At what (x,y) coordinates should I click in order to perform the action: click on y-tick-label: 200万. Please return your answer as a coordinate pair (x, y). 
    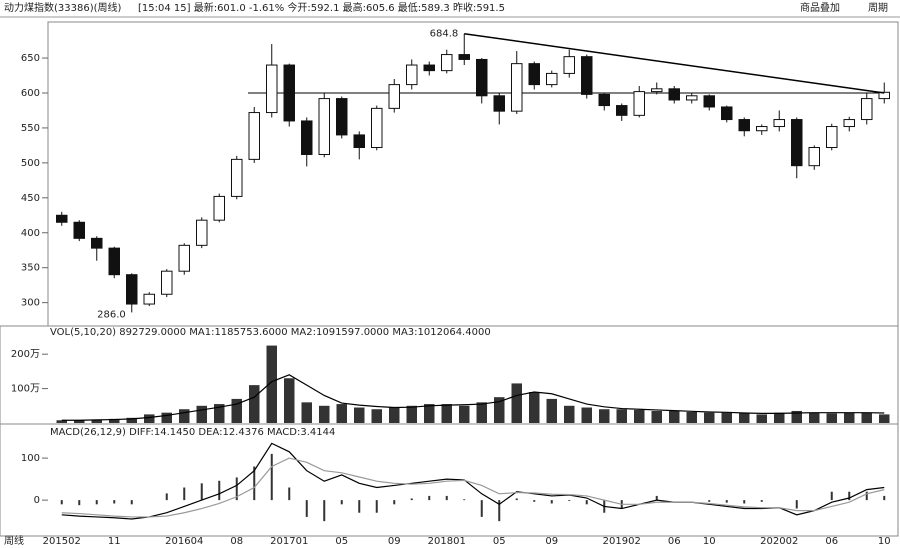
    Looking at the image, I should click on (25, 354).